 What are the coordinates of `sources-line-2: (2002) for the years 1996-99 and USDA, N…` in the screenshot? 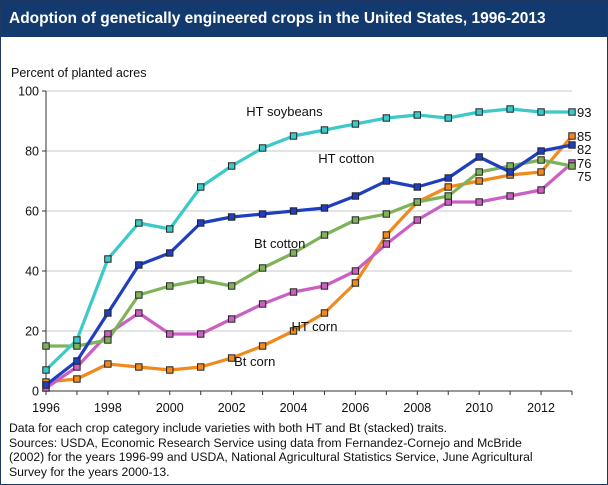 It's located at (271, 457).